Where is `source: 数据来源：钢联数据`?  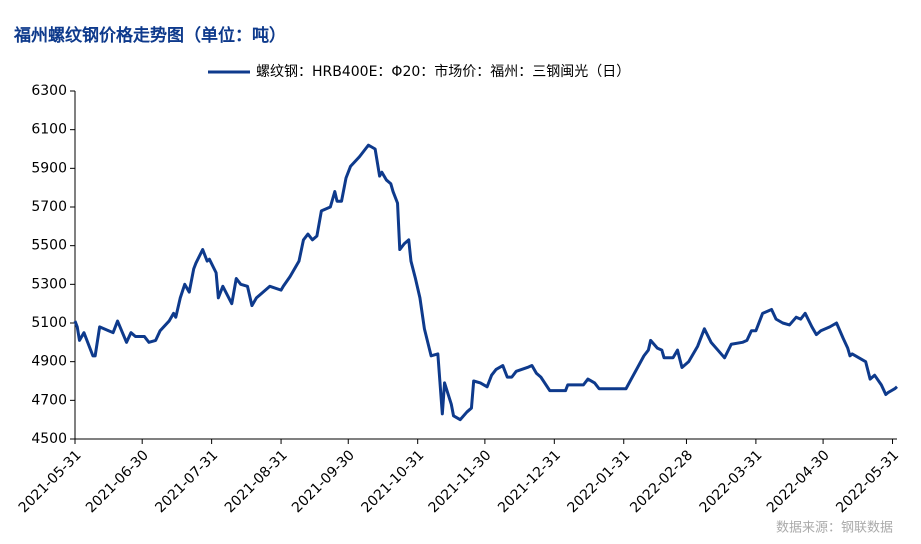 source: 数据来源：钢联数据 is located at coordinates (834, 528).